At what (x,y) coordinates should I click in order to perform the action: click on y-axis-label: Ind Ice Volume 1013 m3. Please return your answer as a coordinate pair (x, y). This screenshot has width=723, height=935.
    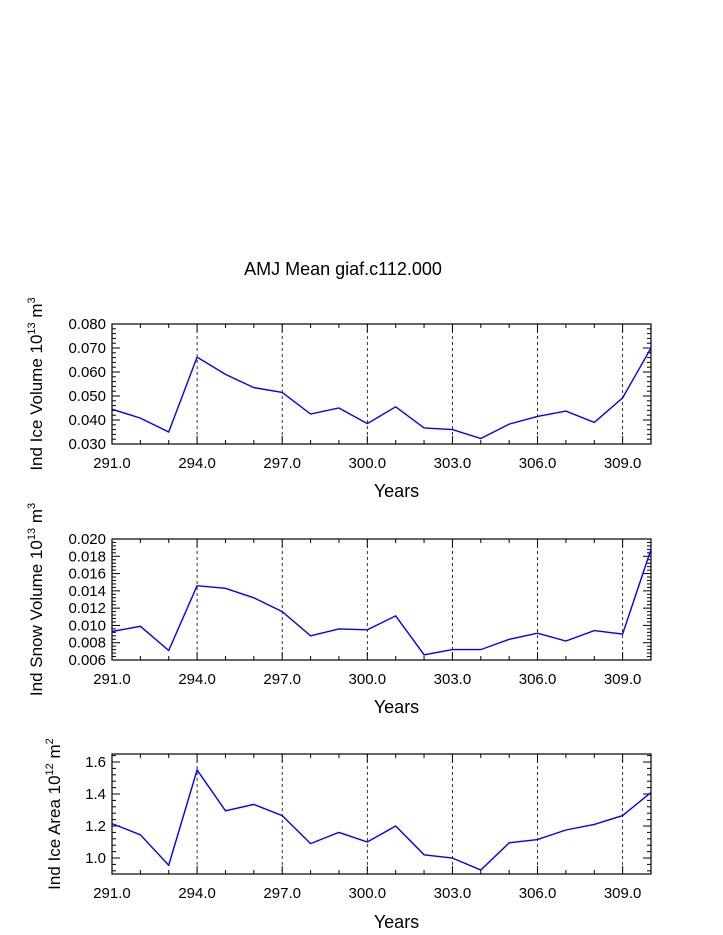
    Looking at the image, I should click on (36, 383).